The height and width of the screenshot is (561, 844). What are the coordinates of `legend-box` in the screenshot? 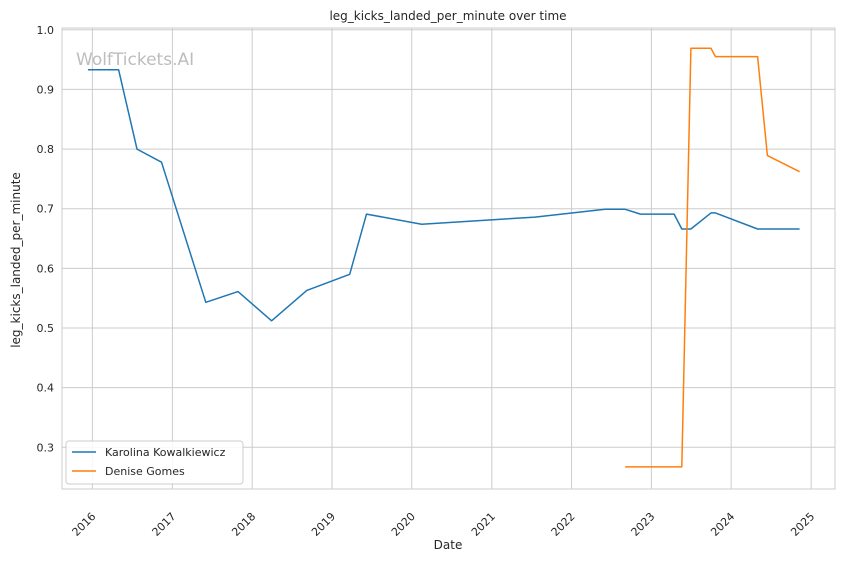 It's located at (154, 462).